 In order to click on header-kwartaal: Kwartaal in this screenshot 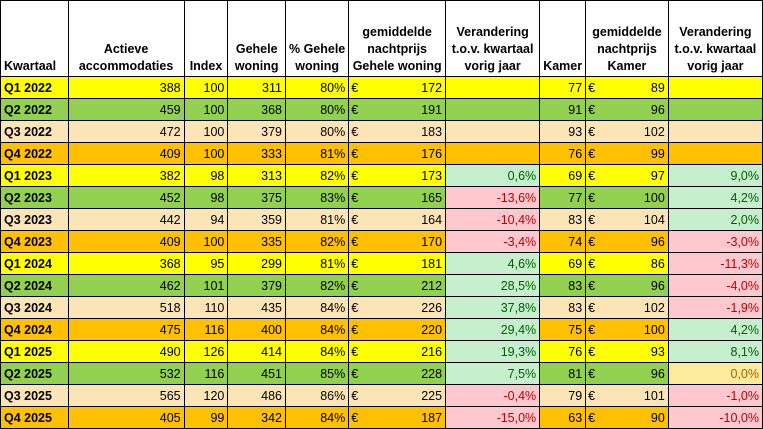, I will do `click(34, 38)`.